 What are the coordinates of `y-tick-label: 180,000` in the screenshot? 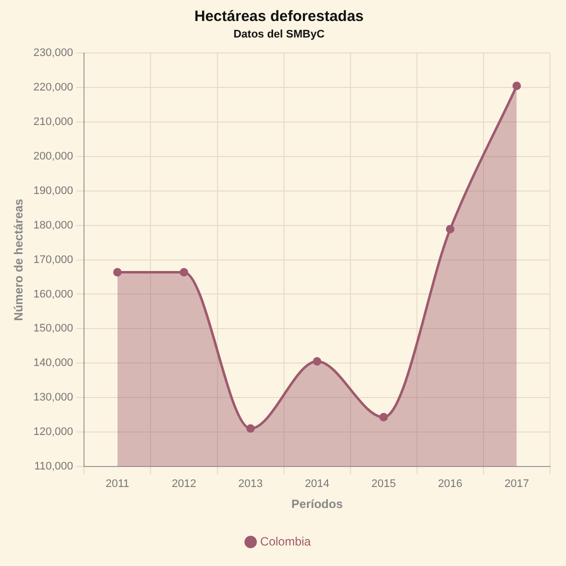 It's located at (53, 225).